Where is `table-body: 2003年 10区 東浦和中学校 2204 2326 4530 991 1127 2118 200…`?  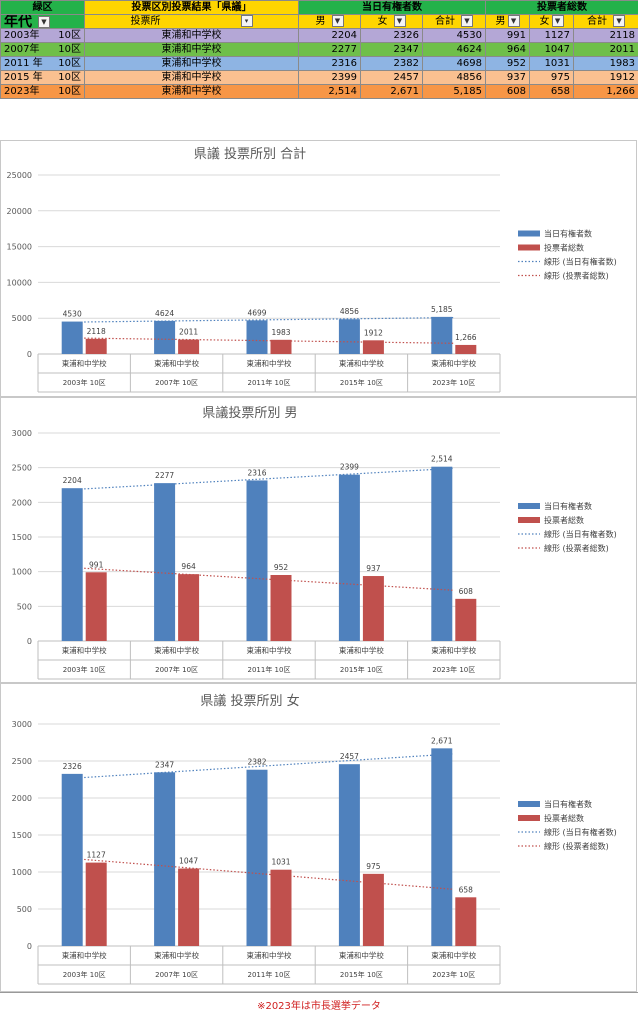
table-body: 2003年 10区 東浦和中学校 2204 2326 4530 991 1127 2118 200… is located at coordinates (319, 63).